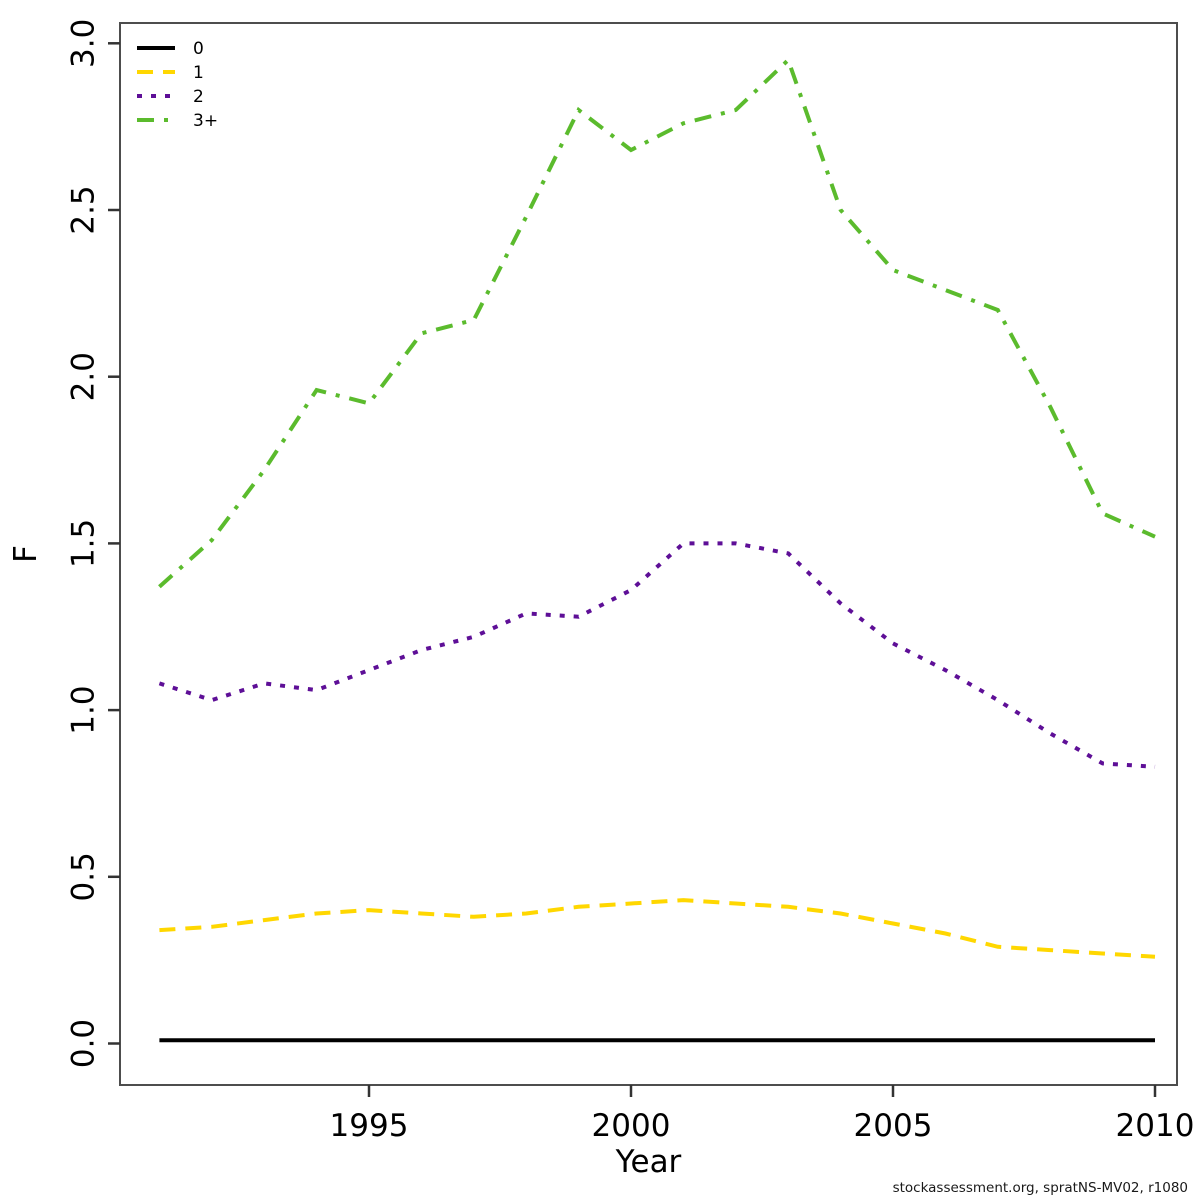 This screenshot has width=1200, height=1200. I want to click on y-tick-label: 2.0, so click(84, 376).